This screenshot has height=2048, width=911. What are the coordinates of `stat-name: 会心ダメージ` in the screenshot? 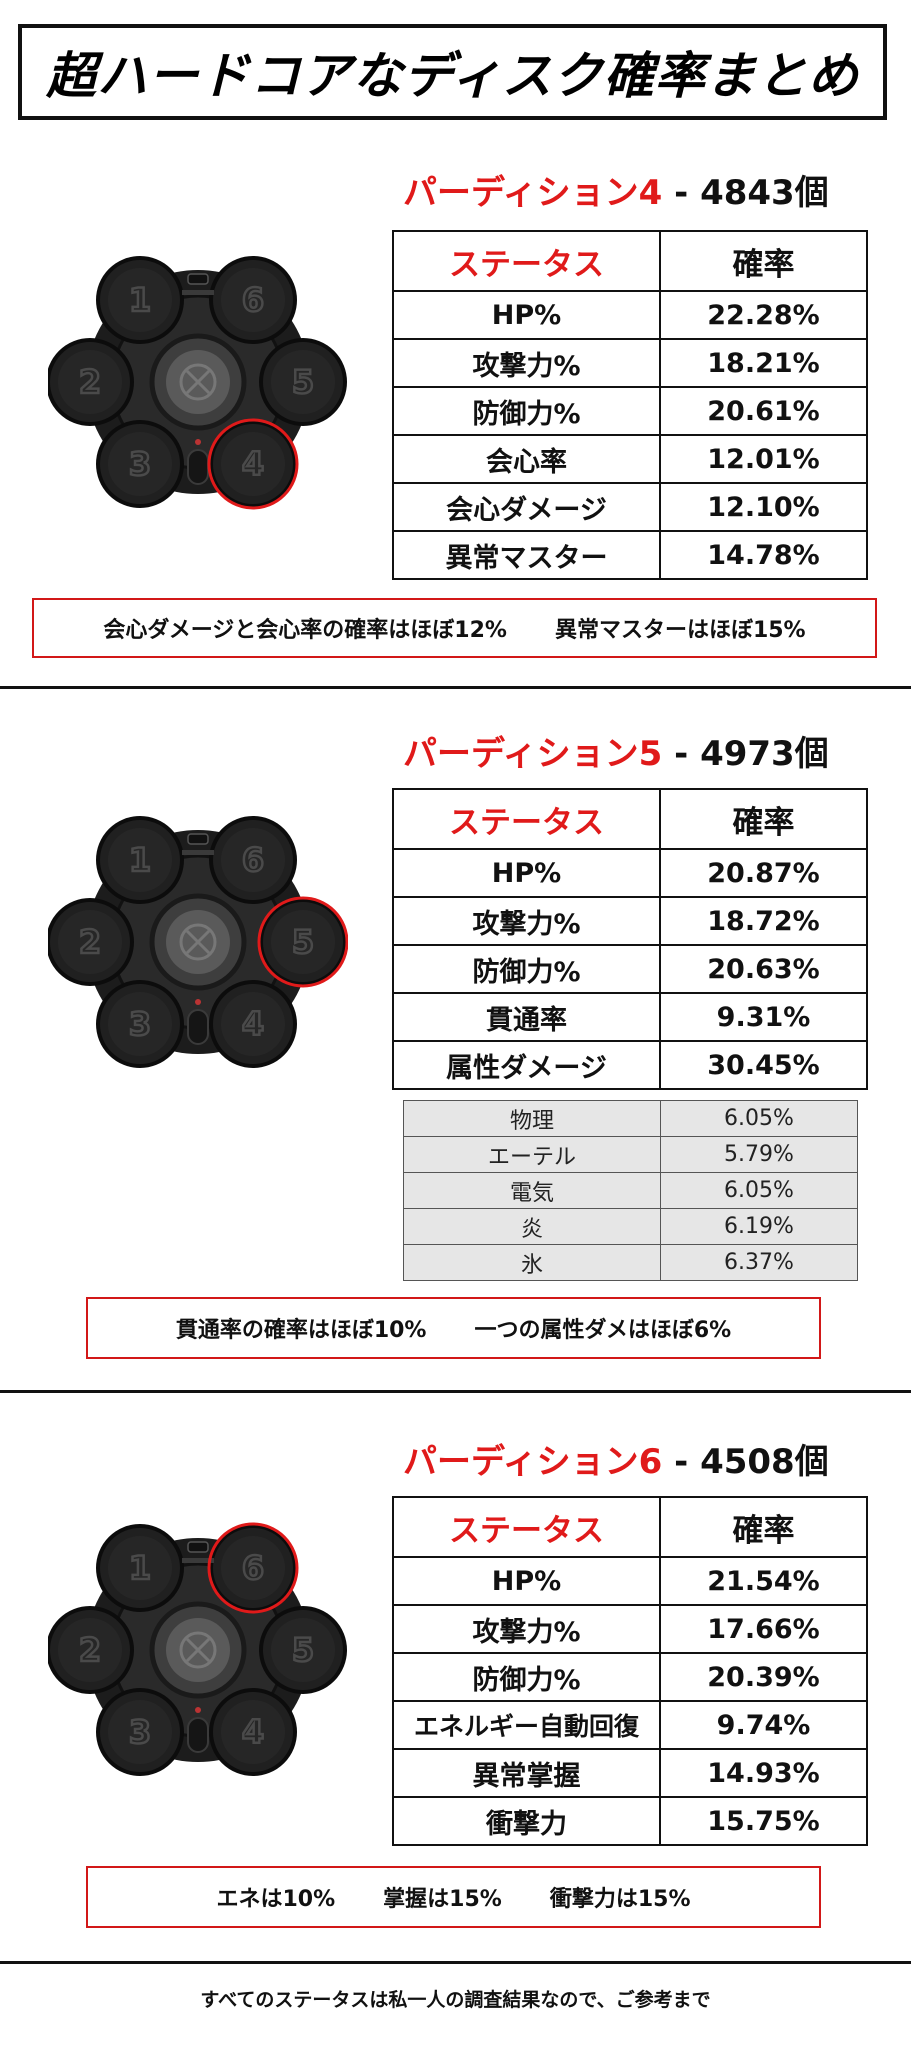 It's located at (526, 507).